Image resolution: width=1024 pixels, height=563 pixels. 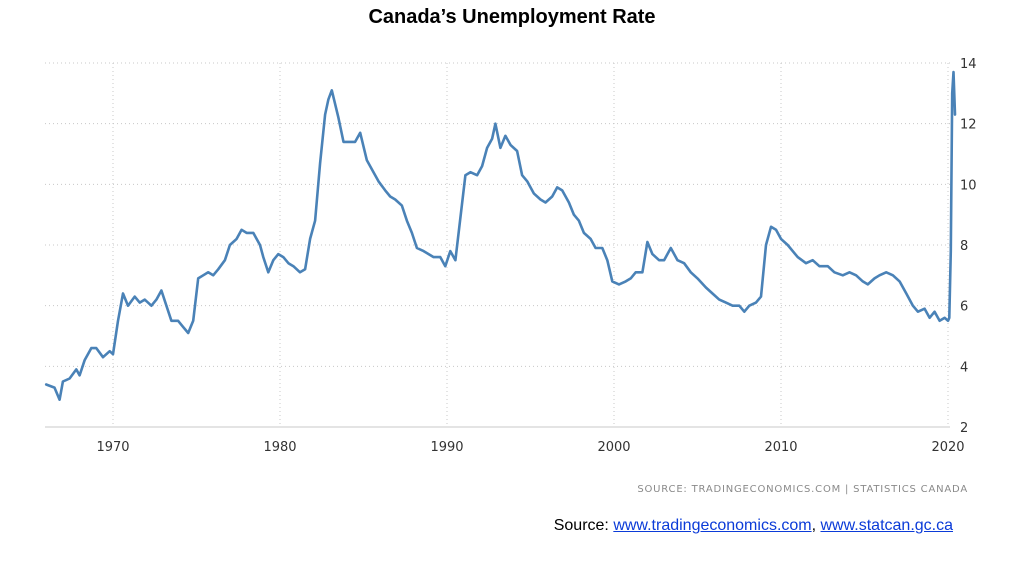 What do you see at coordinates (583, 525) in the screenshot?
I see `source-prefix: Source:` at bounding box center [583, 525].